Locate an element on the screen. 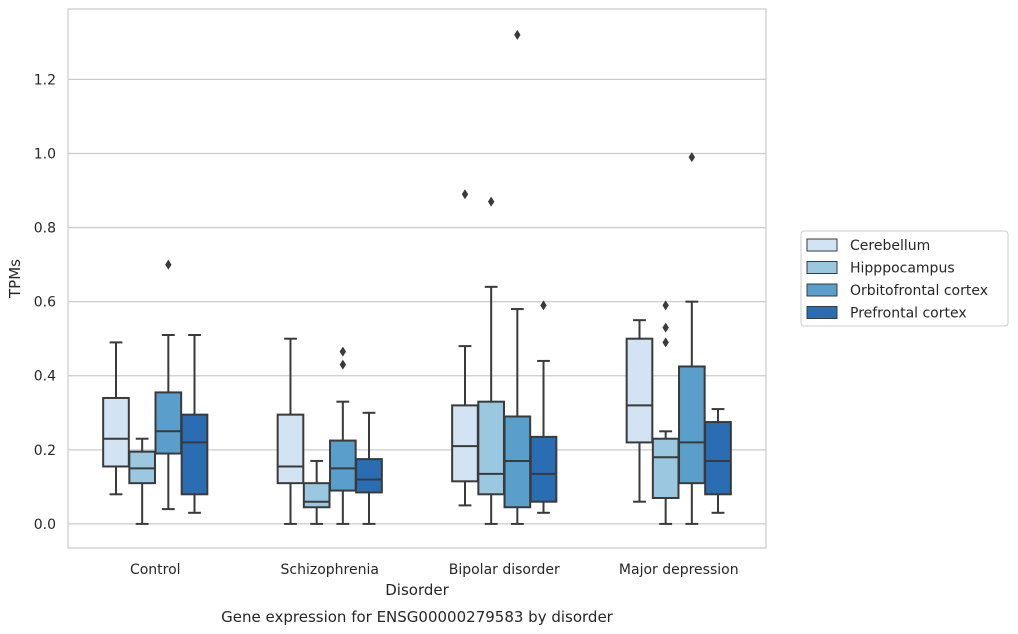 This screenshot has width=1018, height=634. y-tick-label: 1.2 is located at coordinates (45, 80).